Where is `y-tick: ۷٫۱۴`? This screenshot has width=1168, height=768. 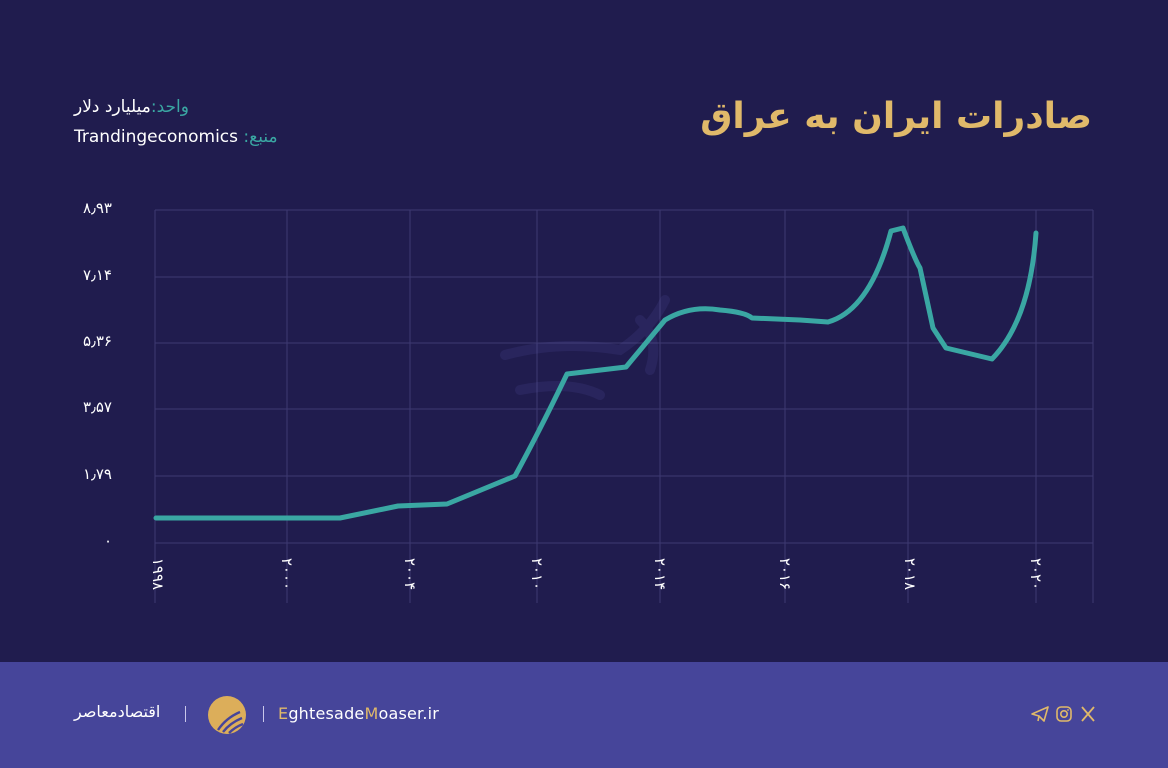 y-tick: ۷٫۱۴ is located at coordinates (97, 275).